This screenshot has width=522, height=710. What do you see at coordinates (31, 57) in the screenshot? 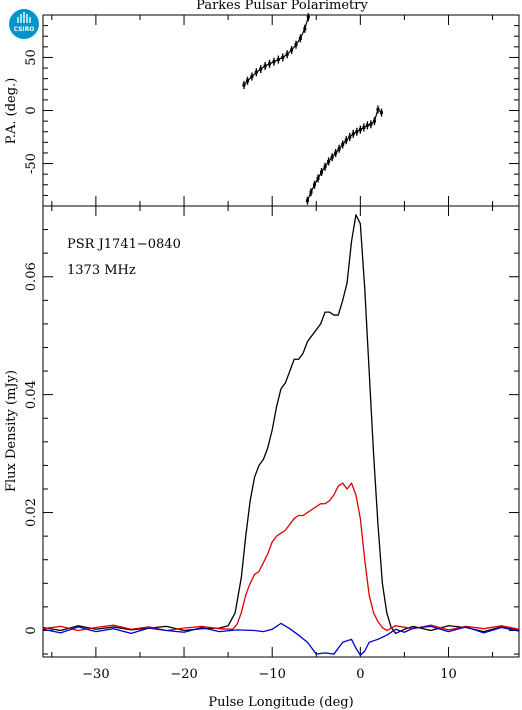
I see `pa-y-tick-label: 50` at bounding box center [31, 57].